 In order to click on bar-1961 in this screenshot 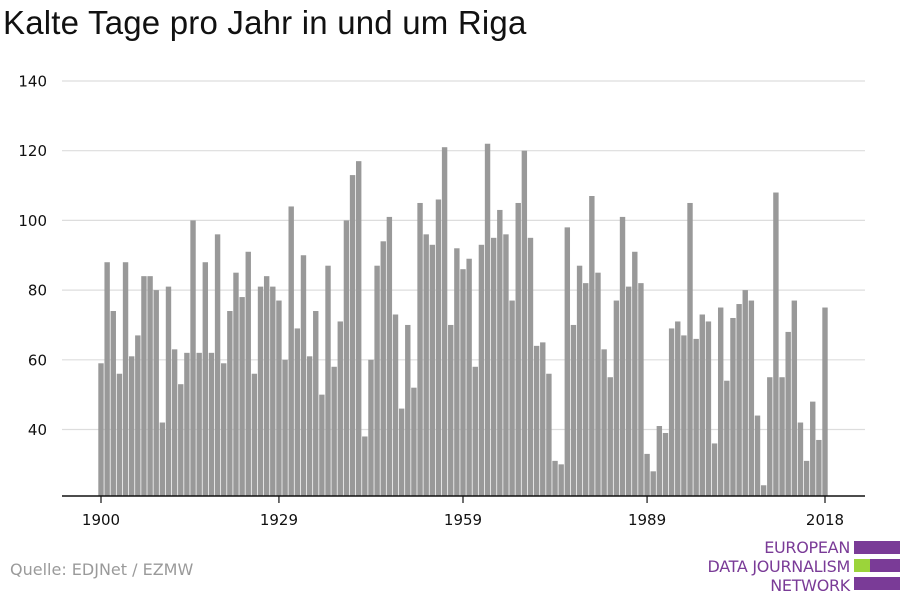, I will do `click(475, 431)`.